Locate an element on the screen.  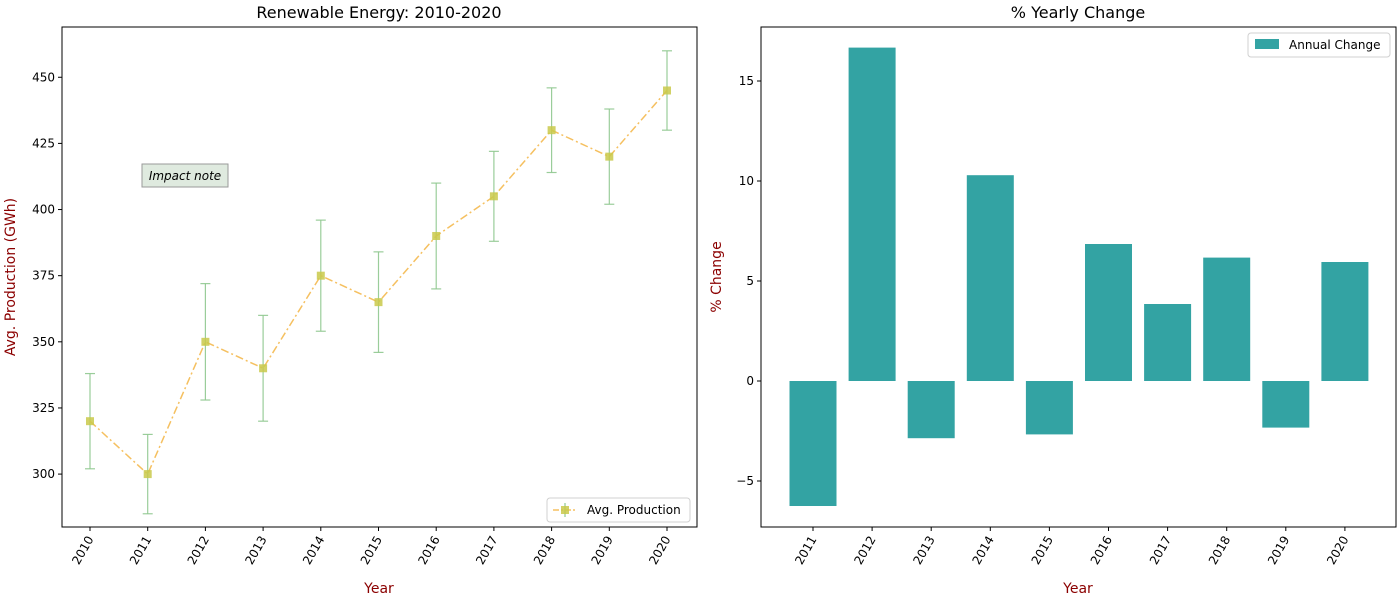
yearly-change-legend: Annual Change is located at coordinates (1319, 45).